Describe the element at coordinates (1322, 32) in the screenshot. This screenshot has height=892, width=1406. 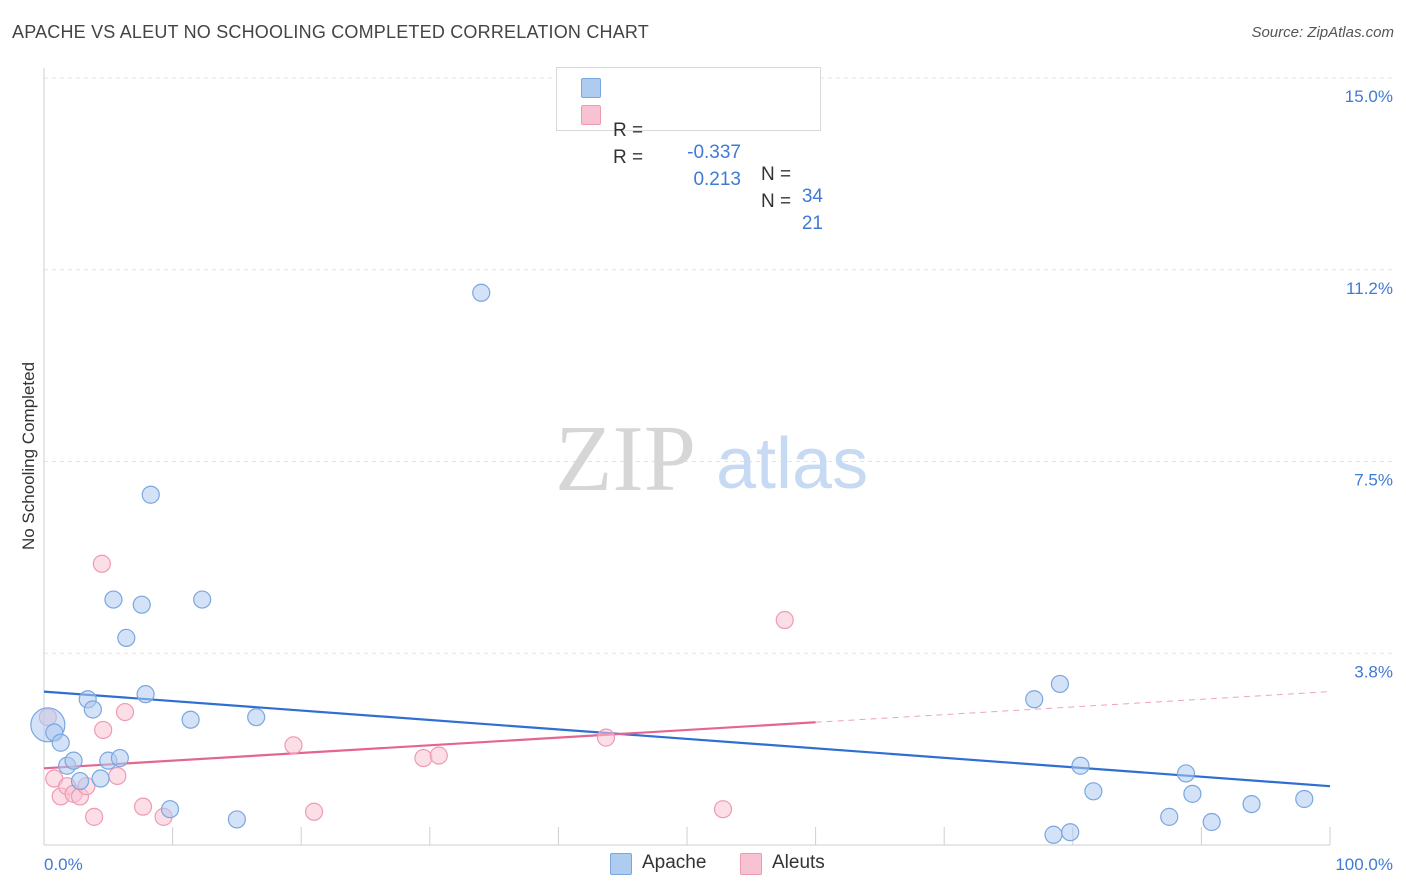
I see `source-credit: Source: ZipAtlas.com` at that location.